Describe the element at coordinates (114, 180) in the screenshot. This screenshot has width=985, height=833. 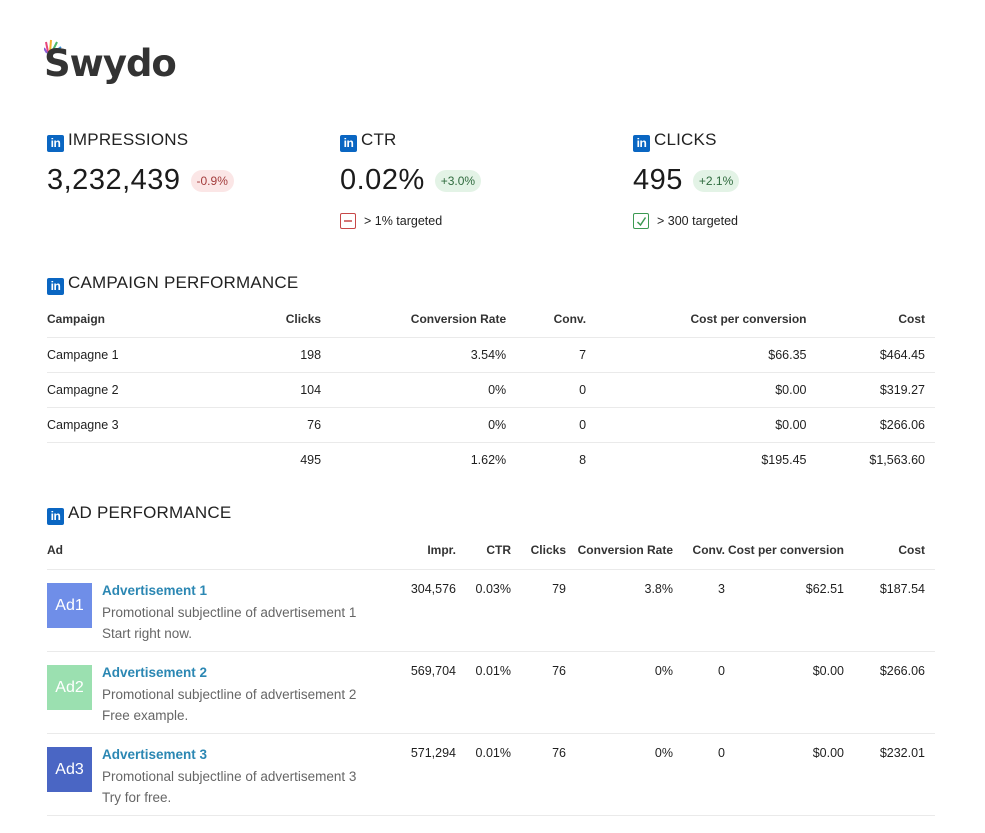
I see `kpi-value: 3,232,439` at that location.